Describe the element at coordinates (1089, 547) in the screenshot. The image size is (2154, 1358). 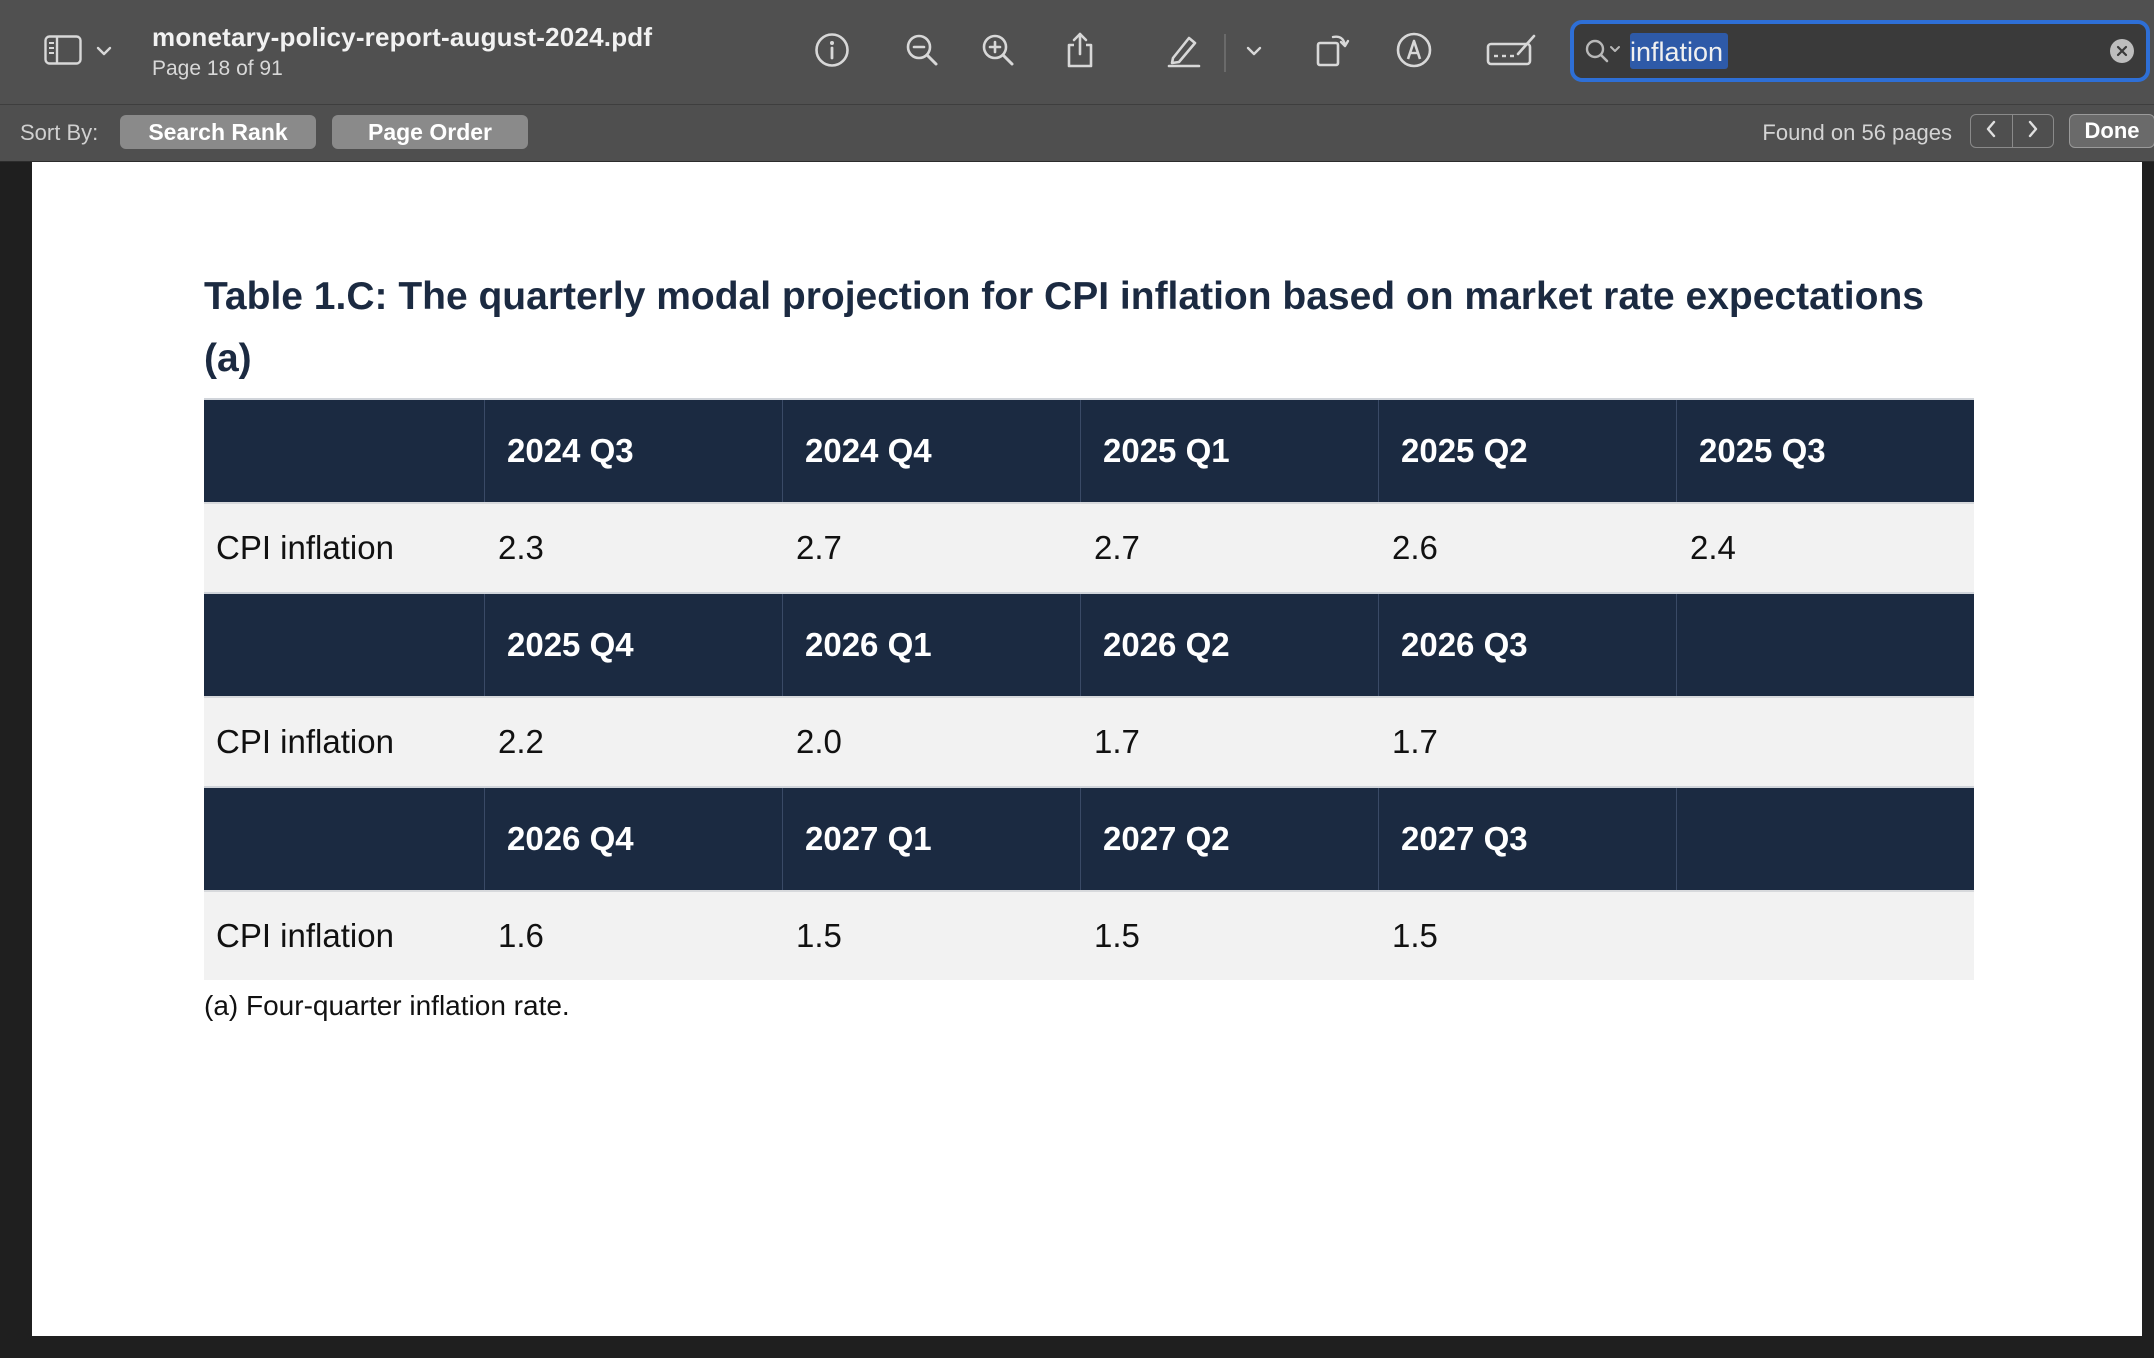
I see `table-row: CPI inflation 2.3 2.7 2.7 2.6 2.4` at that location.